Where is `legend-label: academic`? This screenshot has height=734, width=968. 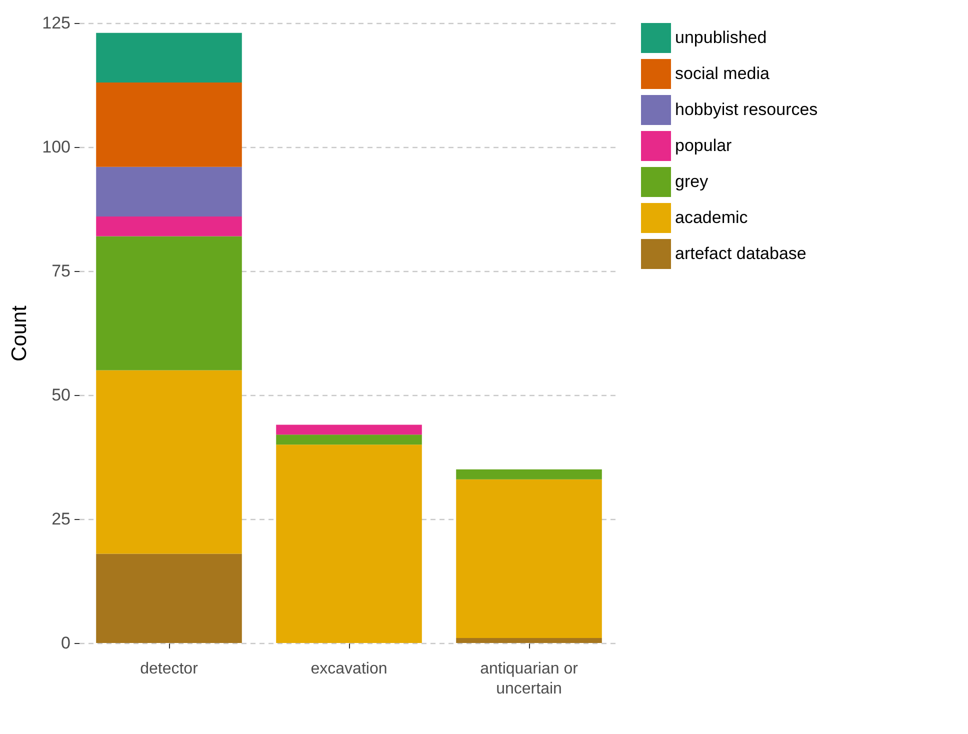
legend-label: academic is located at coordinates (711, 217).